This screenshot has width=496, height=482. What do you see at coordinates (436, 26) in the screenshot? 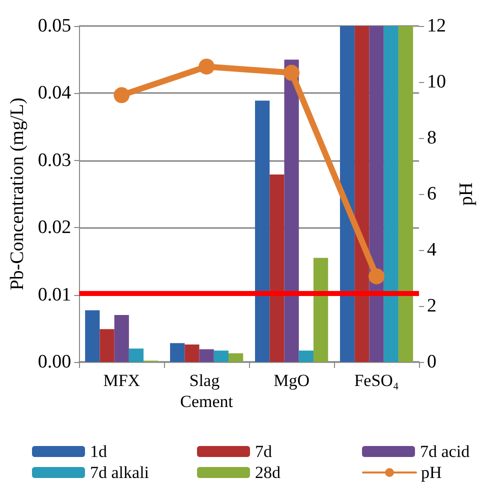
I see `y2-tick-label: 12` at bounding box center [436, 26].